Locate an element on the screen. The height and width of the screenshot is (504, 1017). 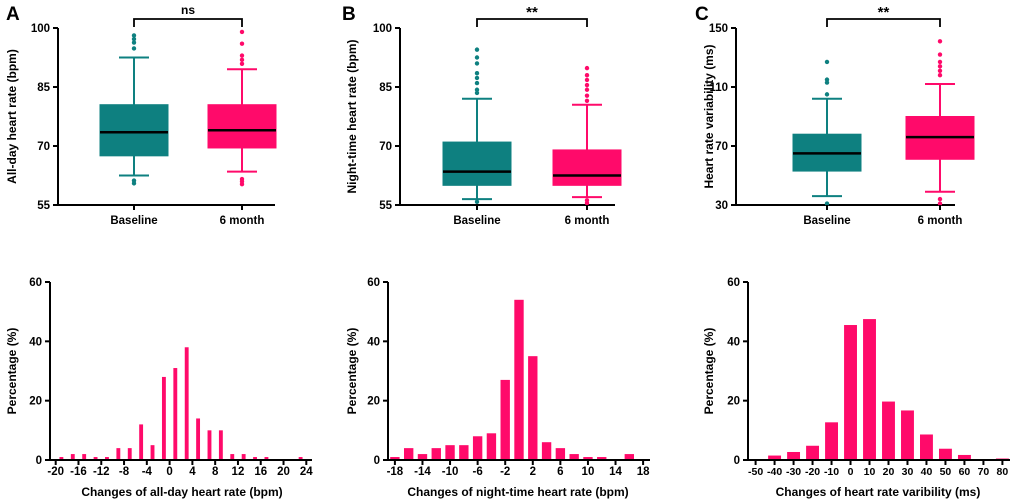
significance-bracket is located at coordinates (883, 22).